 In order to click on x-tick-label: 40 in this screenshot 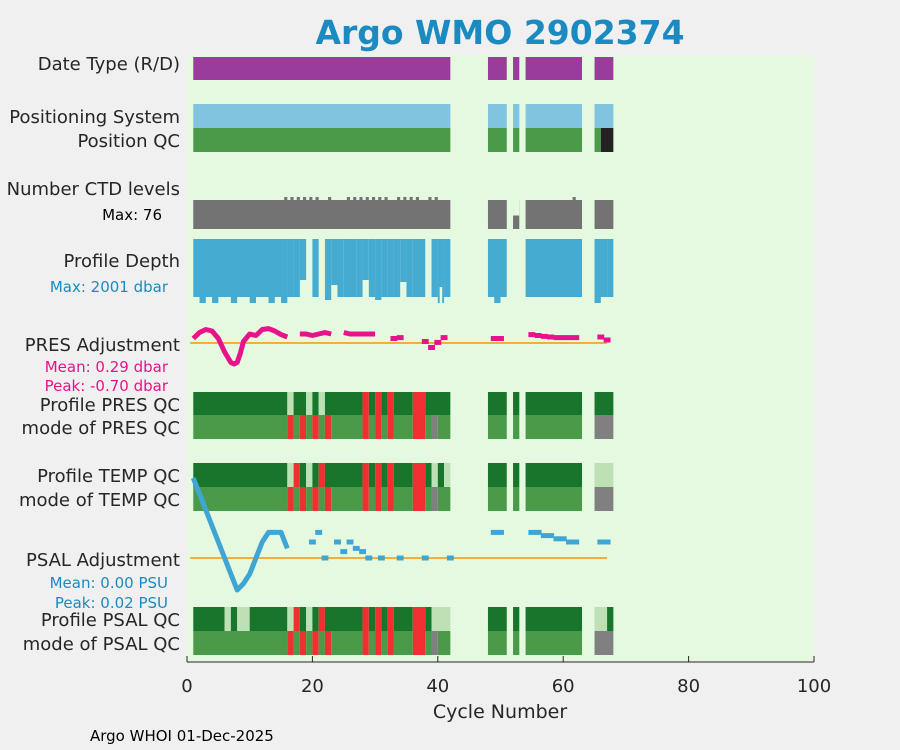, I will do `click(437, 686)`.